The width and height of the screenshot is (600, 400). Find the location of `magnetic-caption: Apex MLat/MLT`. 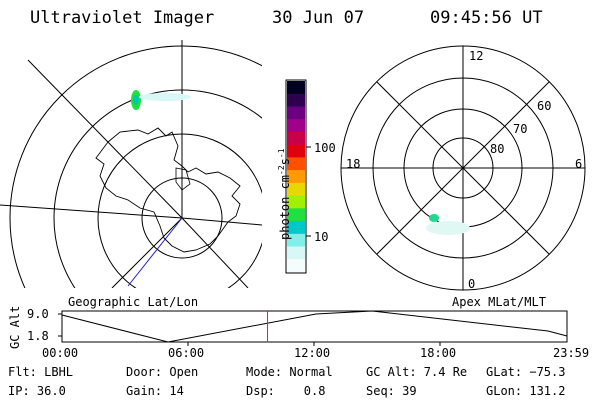

magnetic-caption: Apex MLat/MLT is located at coordinates (499, 302).